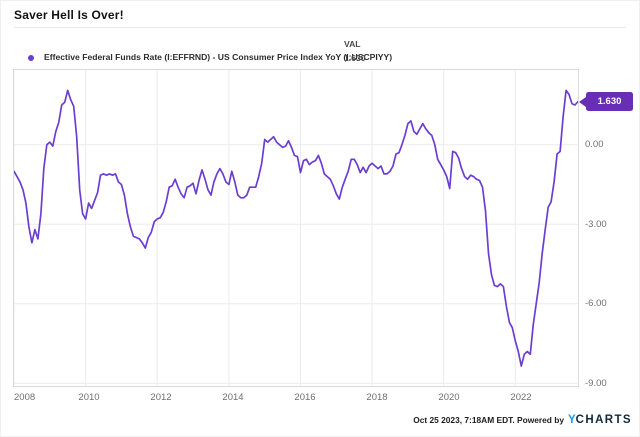 The image size is (640, 437). Describe the element at coordinates (25, 397) in the screenshot. I see `x-axis-tick-2008: 2008` at that location.